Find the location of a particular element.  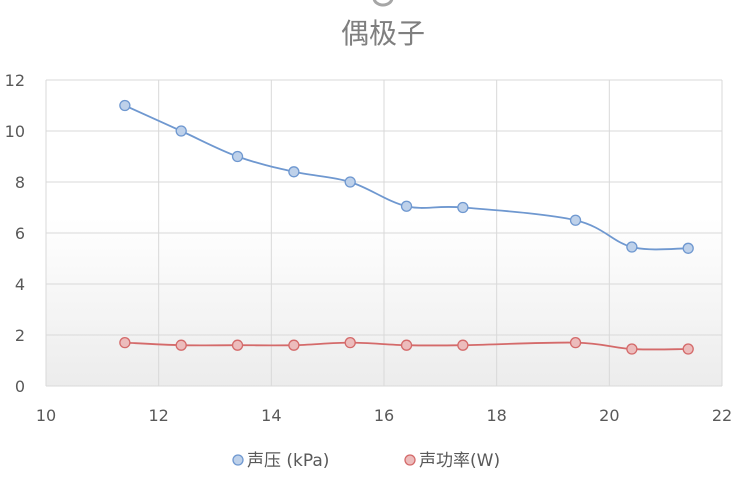

y-tick-label: 4 is located at coordinates (20, 284).